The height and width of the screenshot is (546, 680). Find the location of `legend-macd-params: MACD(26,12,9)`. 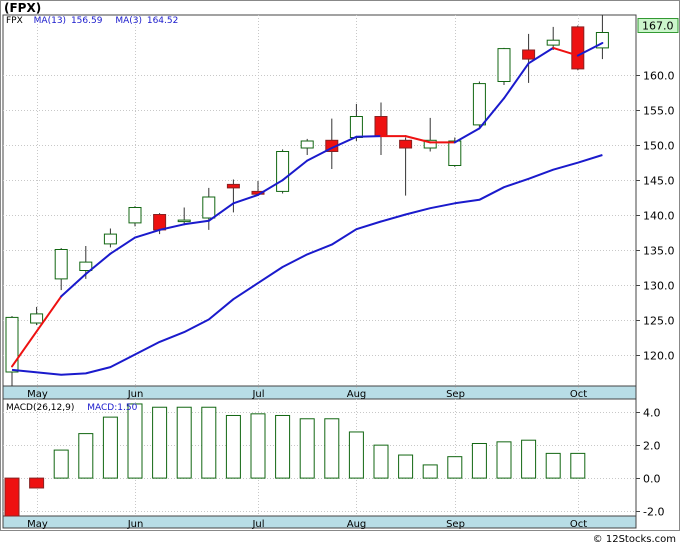

legend-macd-params: MACD(26,12,9) is located at coordinates (40, 408).